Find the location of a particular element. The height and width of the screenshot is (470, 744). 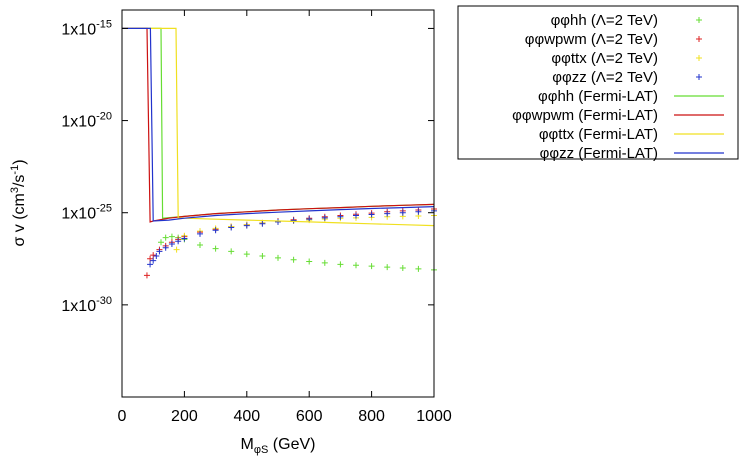

legend-label: φφttx (Fermi-LAT) is located at coordinates (598, 134).